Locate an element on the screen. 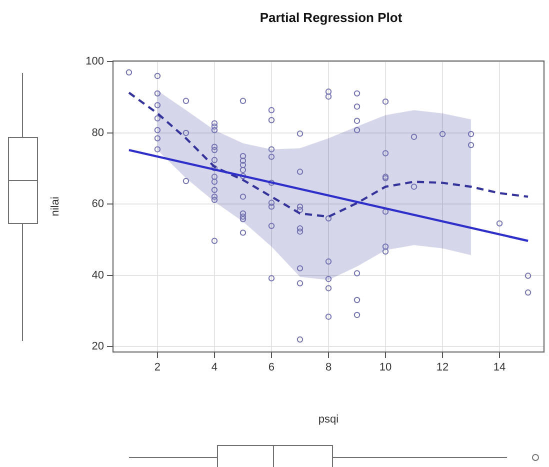 The image size is (549, 467). y-tick-label: 100 is located at coordinates (95, 62).